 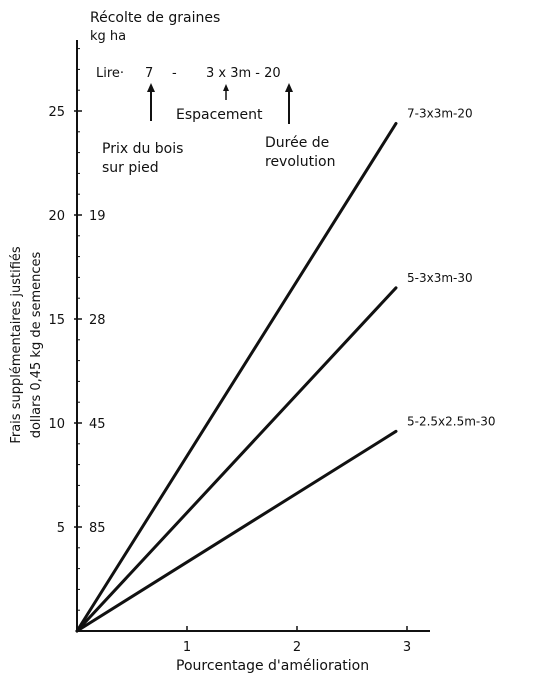 I want to click on key-prix-line1: Prix du bois, so click(x=142, y=149).